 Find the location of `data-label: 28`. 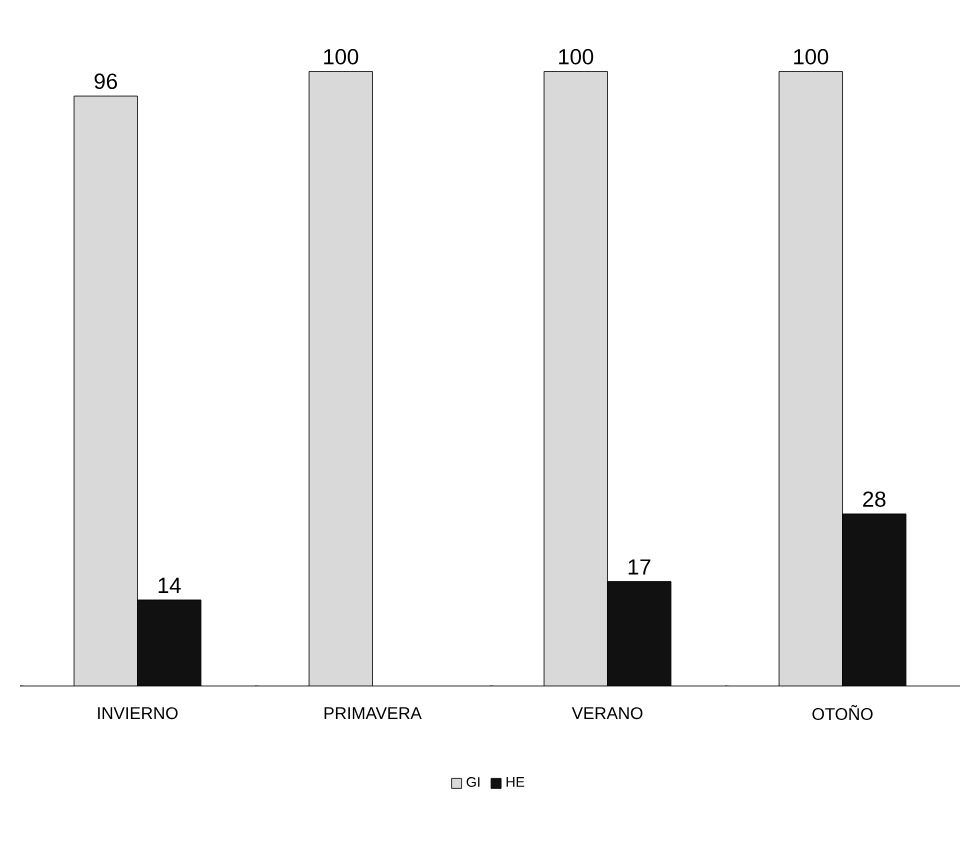

data-label: 28 is located at coordinates (874, 499).